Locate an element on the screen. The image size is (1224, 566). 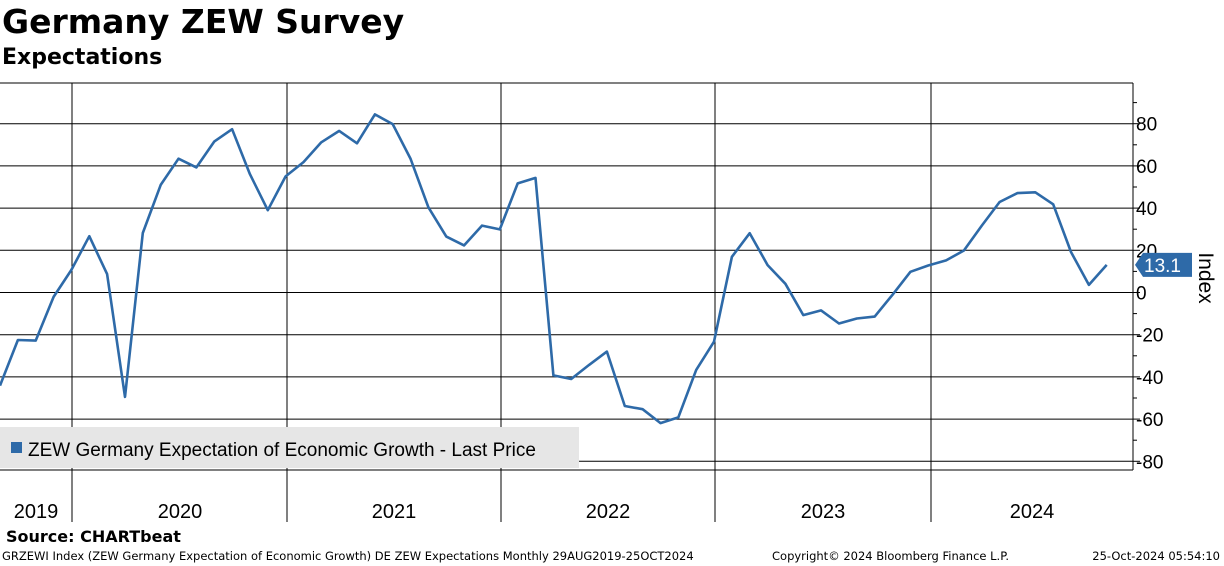
y-tick-label: 80 is located at coordinates (1146, 125).